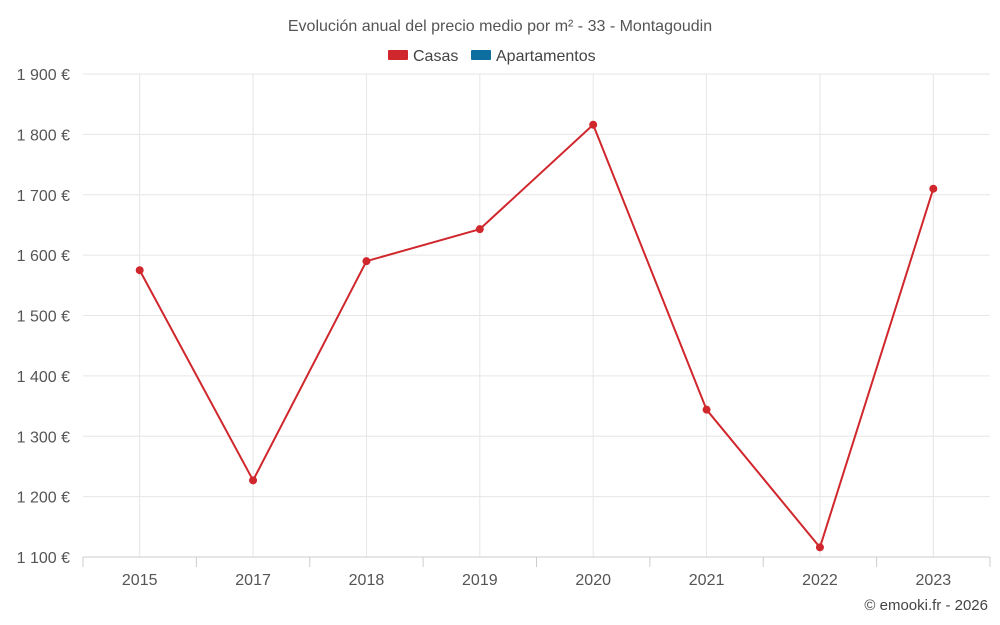  Describe the element at coordinates (43, 75) in the screenshot. I see `y-tick-label: 1 900 €` at that location.